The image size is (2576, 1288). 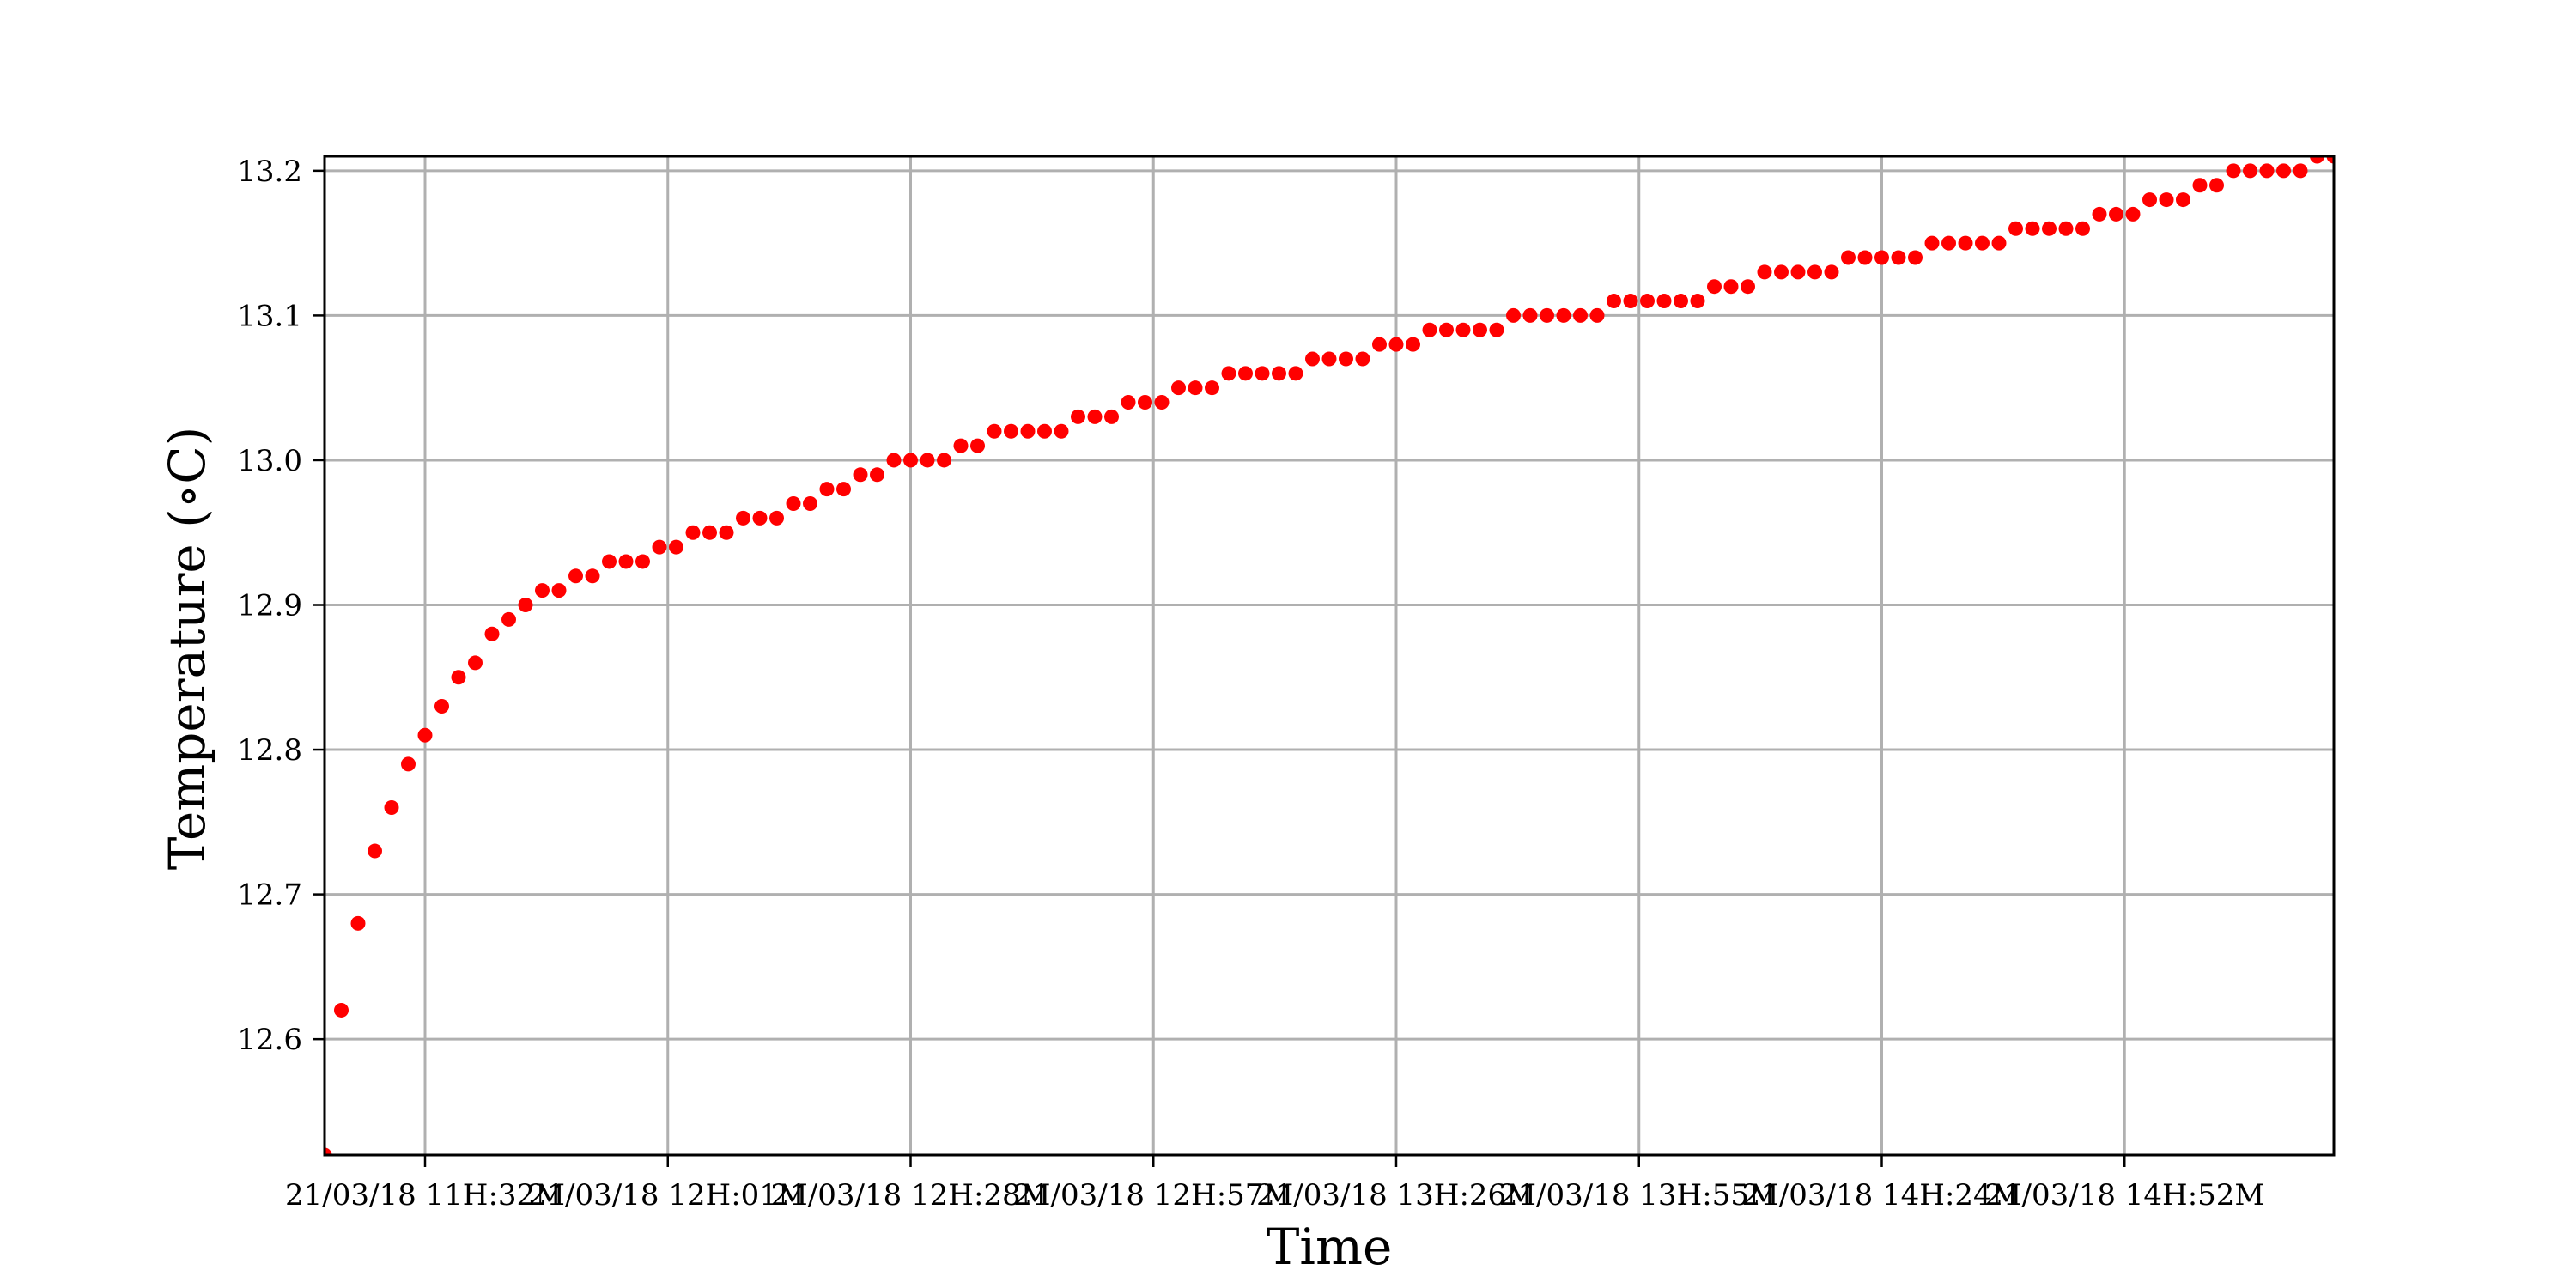 What do you see at coordinates (269, 750) in the screenshot?
I see `y-tick-label: 12.8` at bounding box center [269, 750].